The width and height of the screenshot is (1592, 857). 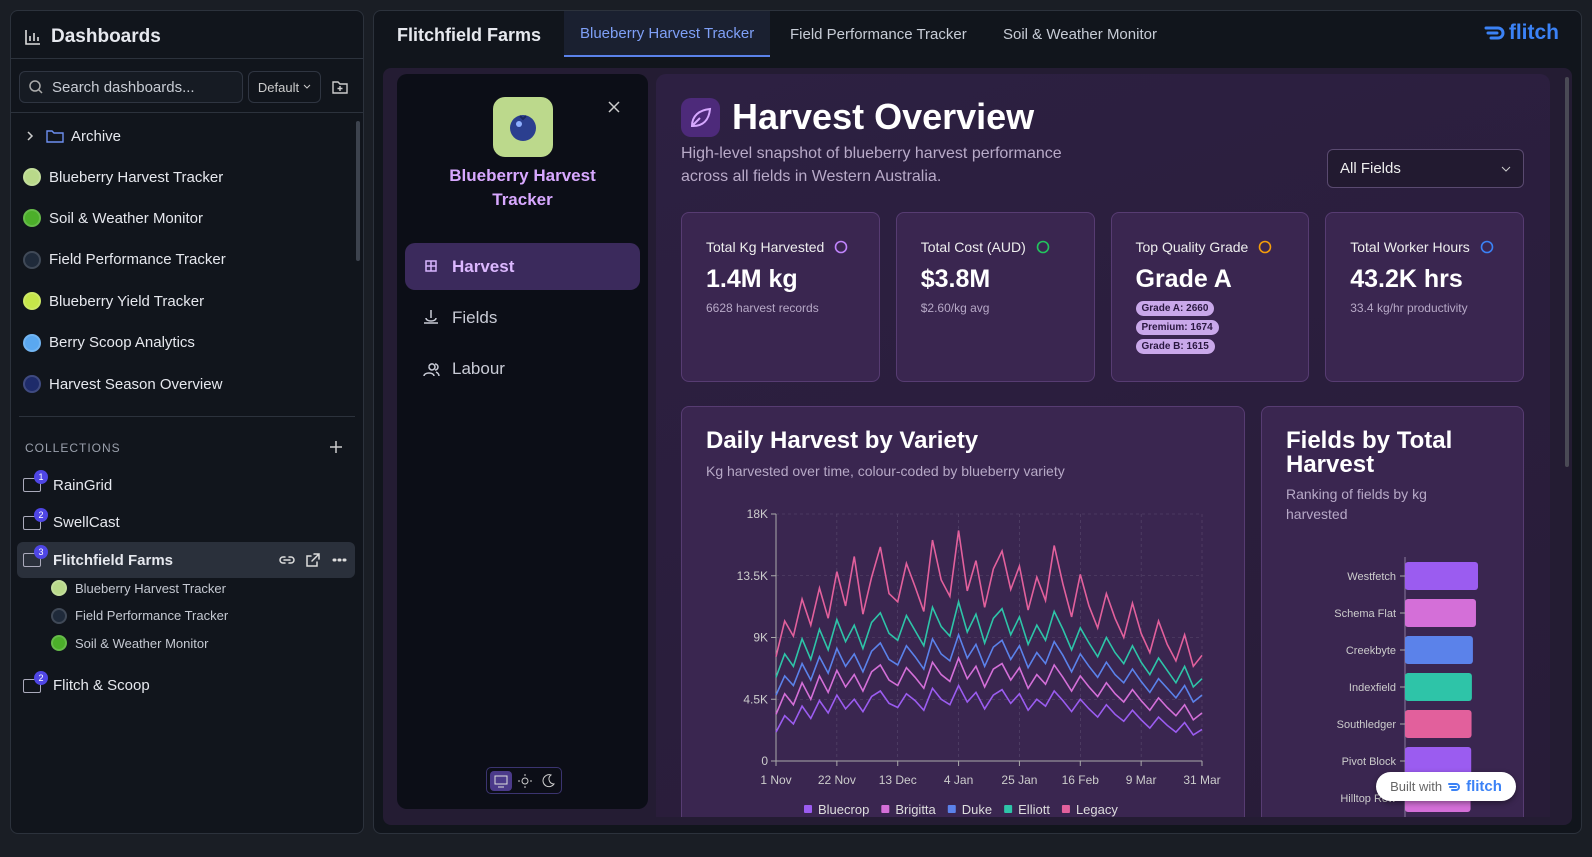 What do you see at coordinates (1533, 32) in the screenshot?
I see `brand-name: flitch` at bounding box center [1533, 32].